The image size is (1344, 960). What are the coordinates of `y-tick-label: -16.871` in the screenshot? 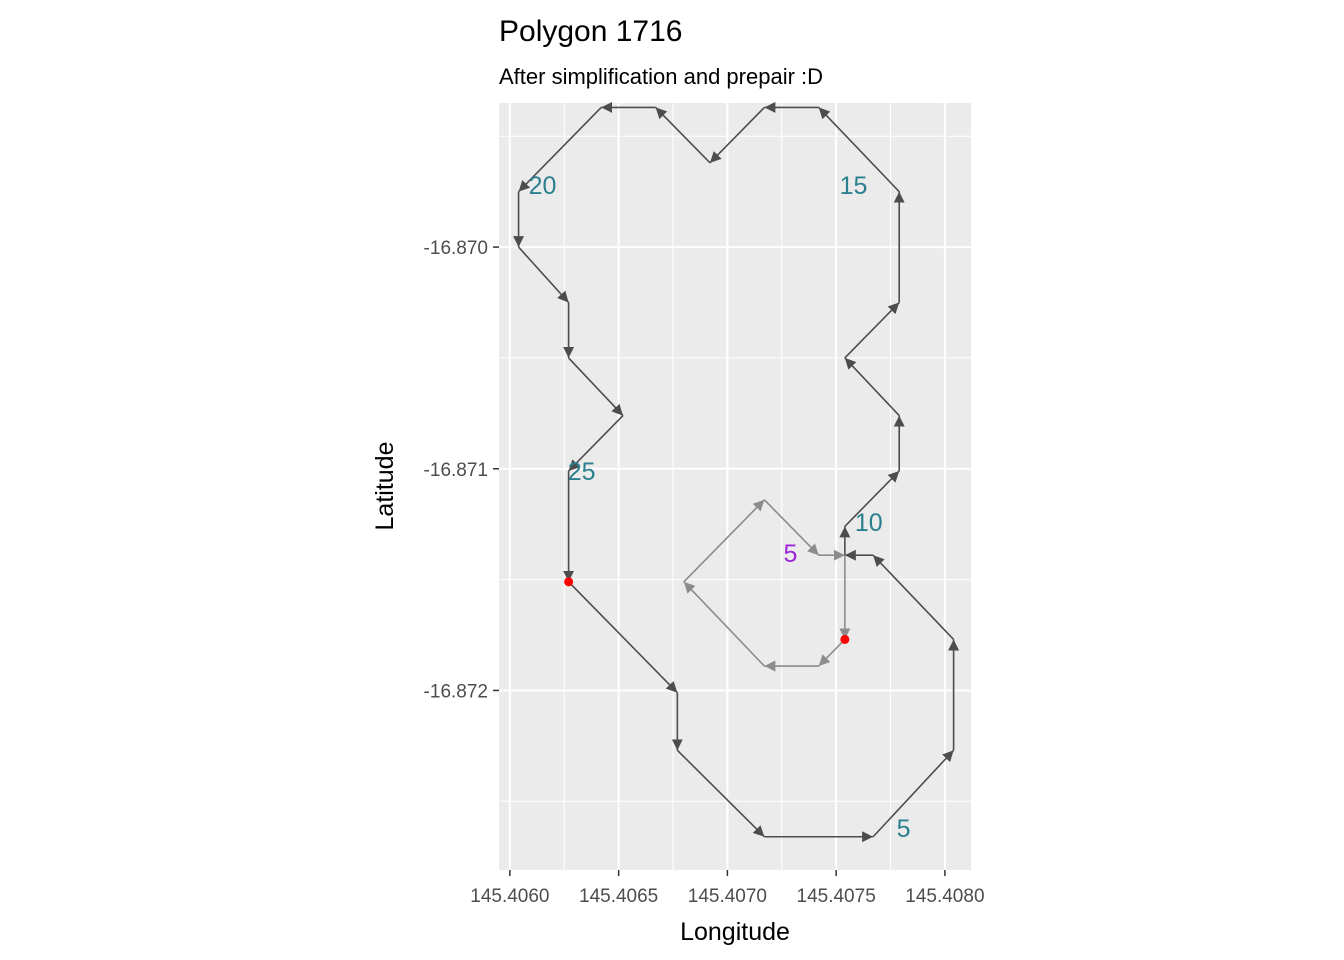 It's located at (456, 470).